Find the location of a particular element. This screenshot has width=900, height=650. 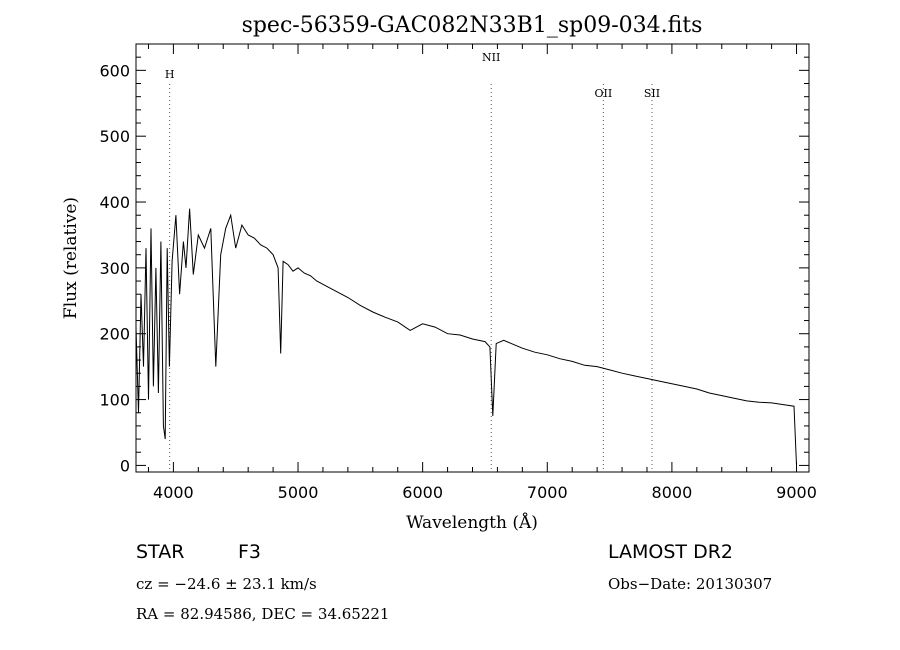

y-tick-label: 0 is located at coordinates (125, 465).